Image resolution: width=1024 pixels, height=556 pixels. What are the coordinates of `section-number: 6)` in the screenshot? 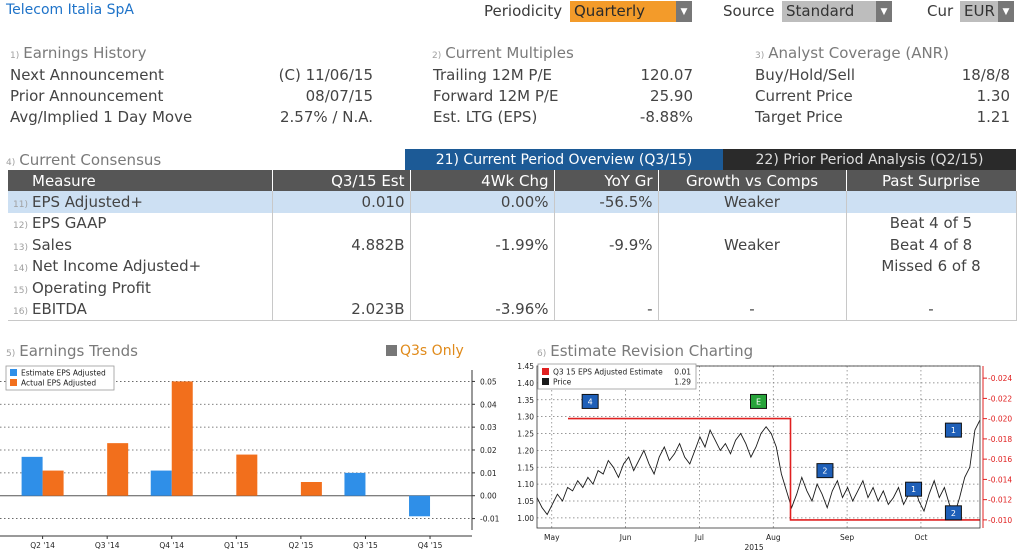 It's located at (542, 354).